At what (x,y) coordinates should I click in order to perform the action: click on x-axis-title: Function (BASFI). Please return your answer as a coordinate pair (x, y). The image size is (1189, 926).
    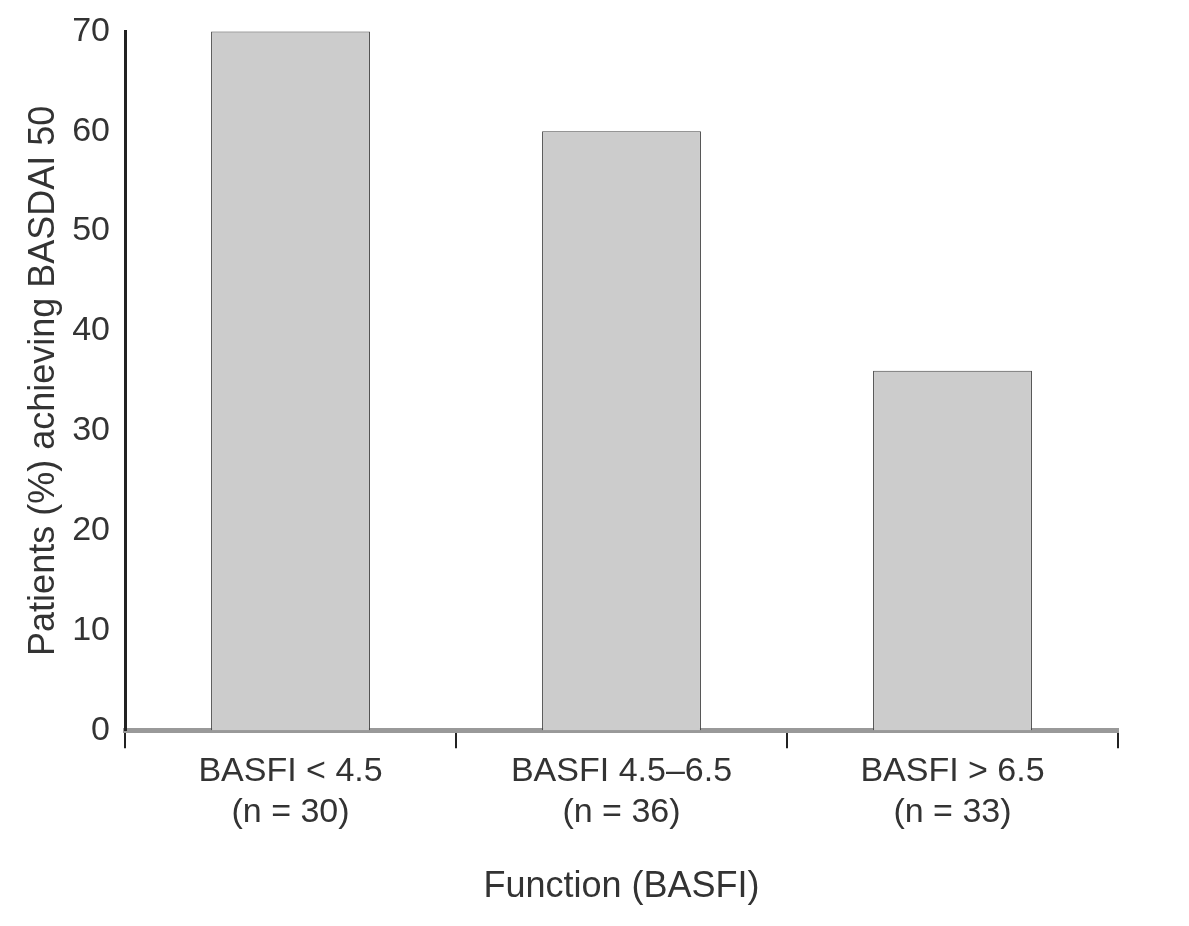
    Looking at the image, I should click on (621, 885).